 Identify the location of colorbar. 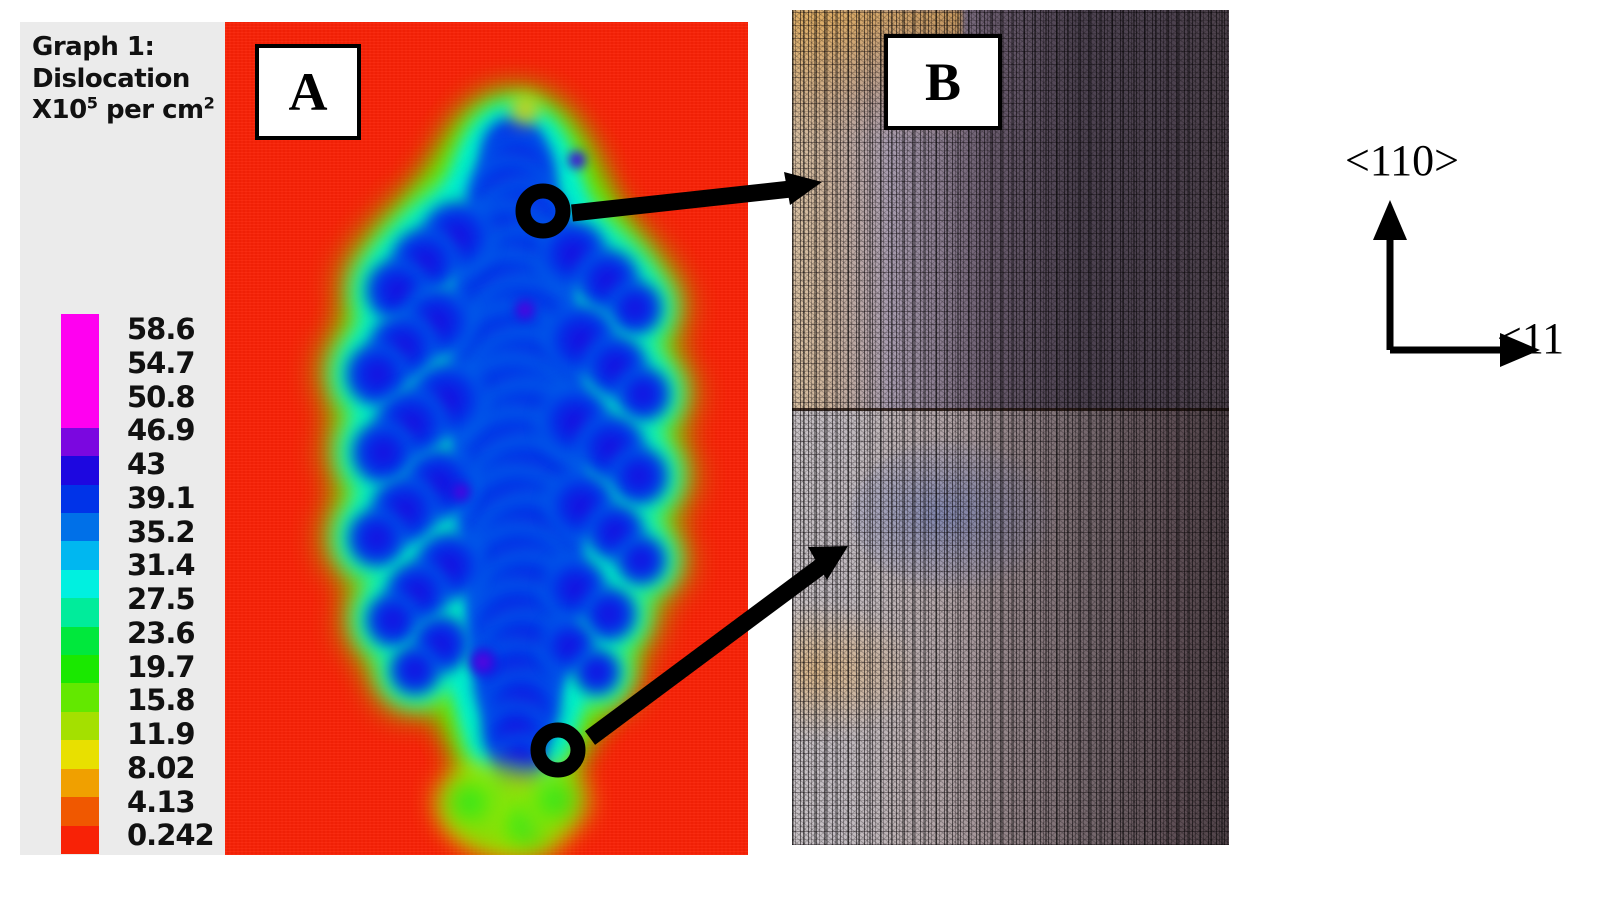
(80, 584).